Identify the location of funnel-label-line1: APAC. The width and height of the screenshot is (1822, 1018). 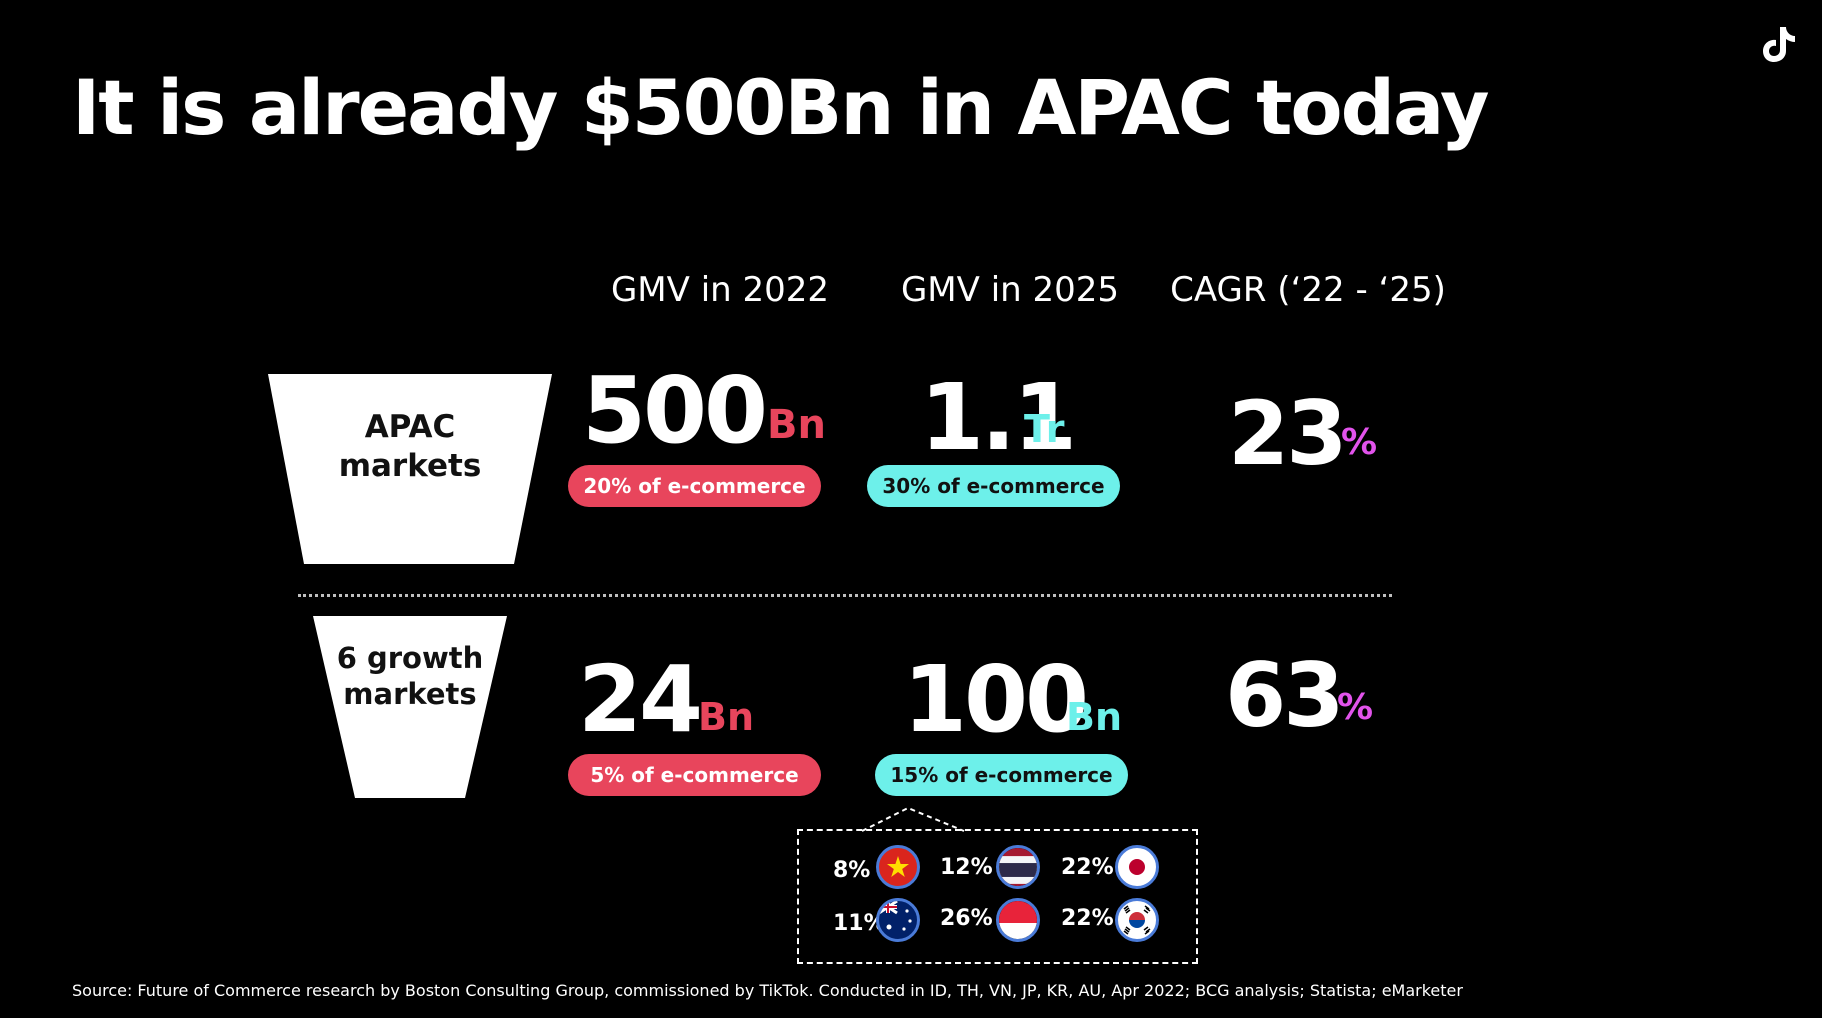
(410, 427).